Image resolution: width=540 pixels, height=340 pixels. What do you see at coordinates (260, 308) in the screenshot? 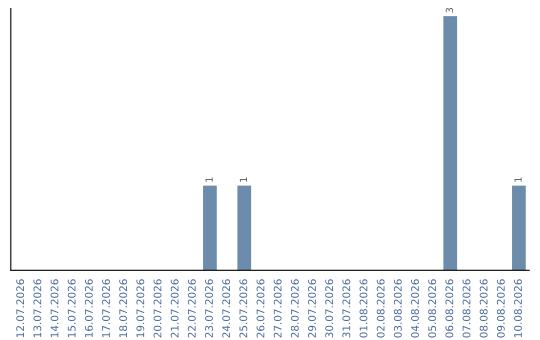
I see `x-tick-label: 26.07.2026` at bounding box center [260, 308].